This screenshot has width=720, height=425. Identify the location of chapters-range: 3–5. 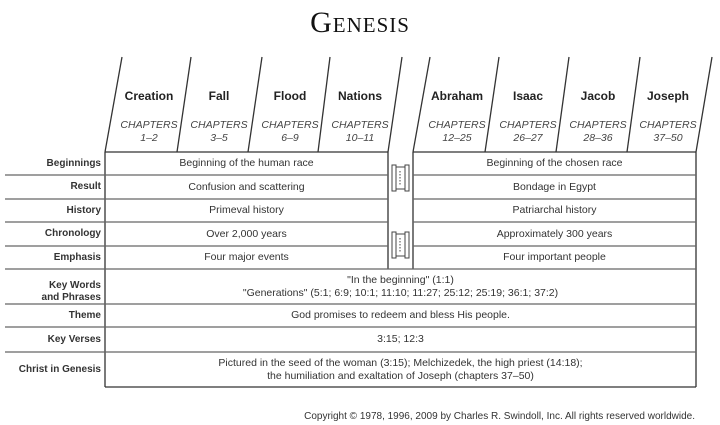
(219, 138).